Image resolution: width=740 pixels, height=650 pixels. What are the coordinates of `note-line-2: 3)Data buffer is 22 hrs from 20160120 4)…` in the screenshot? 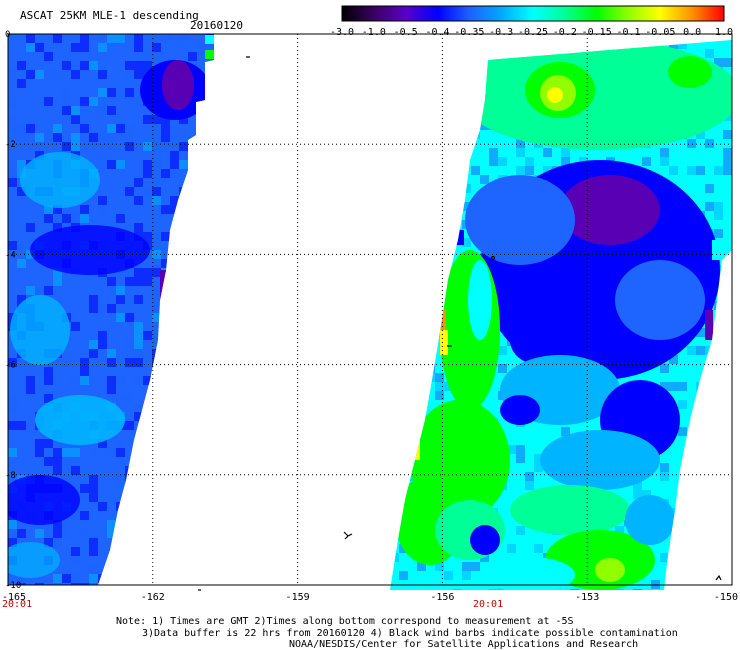 It's located at (410, 633).